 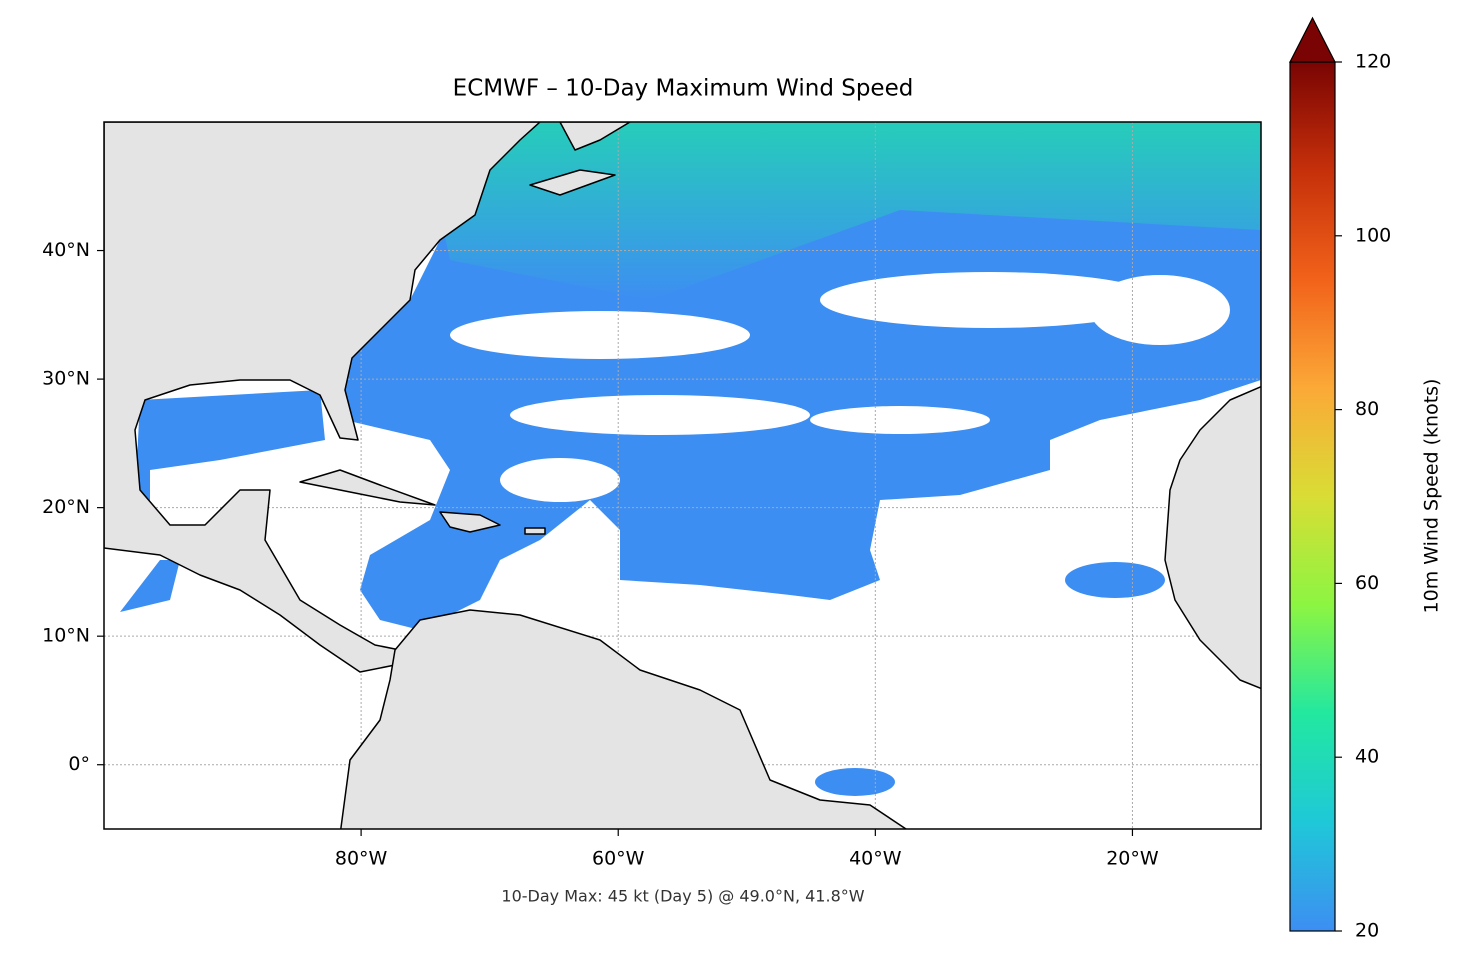 I want to click on colorbar-scale, so click(x=1312, y=496).